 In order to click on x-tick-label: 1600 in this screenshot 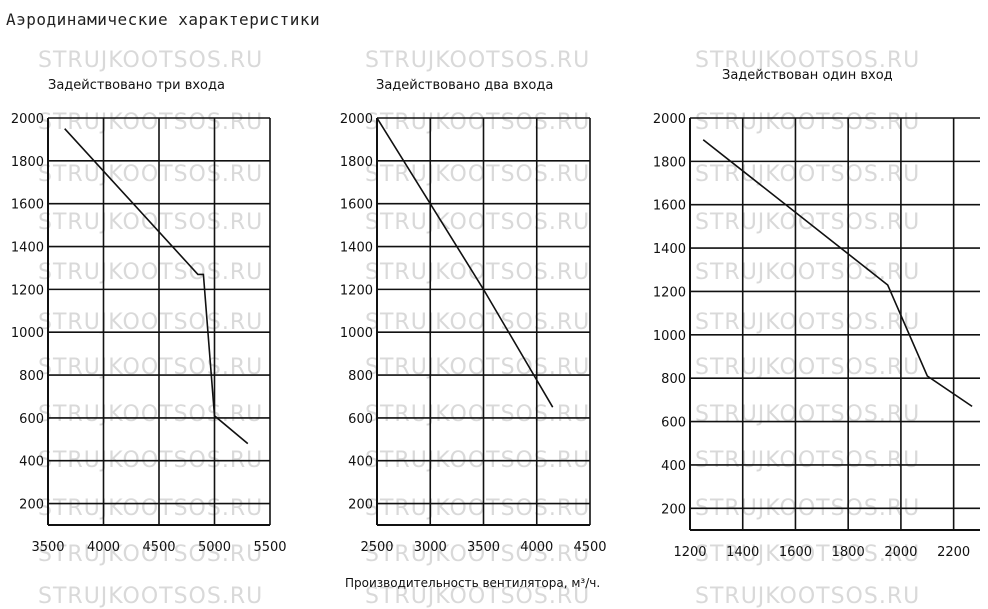, I will do `click(795, 552)`.